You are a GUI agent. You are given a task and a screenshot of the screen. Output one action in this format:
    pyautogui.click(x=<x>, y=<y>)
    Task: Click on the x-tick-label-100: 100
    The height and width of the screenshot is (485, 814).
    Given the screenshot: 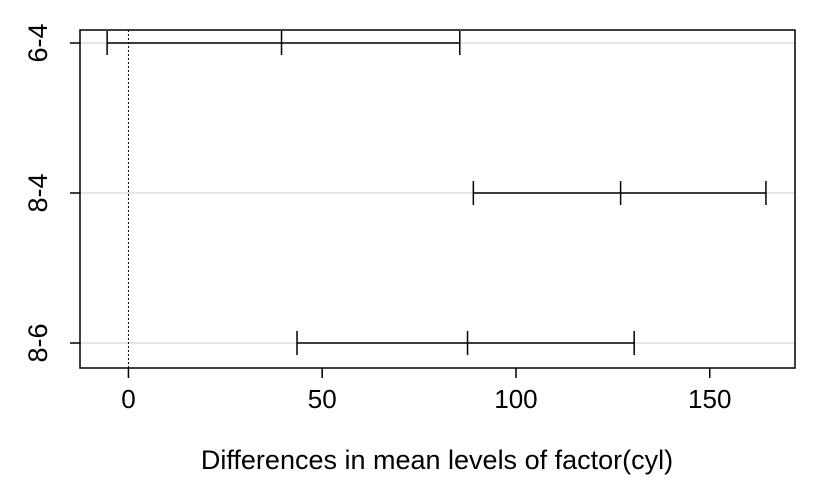 What is the action you would take?
    pyautogui.click(x=515, y=399)
    